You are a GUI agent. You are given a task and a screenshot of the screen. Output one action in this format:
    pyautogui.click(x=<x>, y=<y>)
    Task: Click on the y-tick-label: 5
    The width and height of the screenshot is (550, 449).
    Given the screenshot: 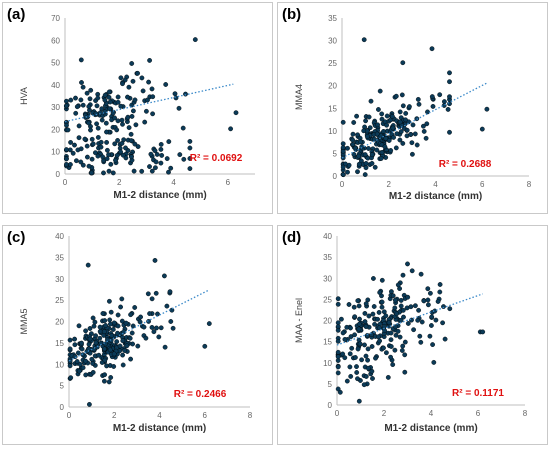 What is the action you would take?
    pyautogui.click(x=330, y=384)
    